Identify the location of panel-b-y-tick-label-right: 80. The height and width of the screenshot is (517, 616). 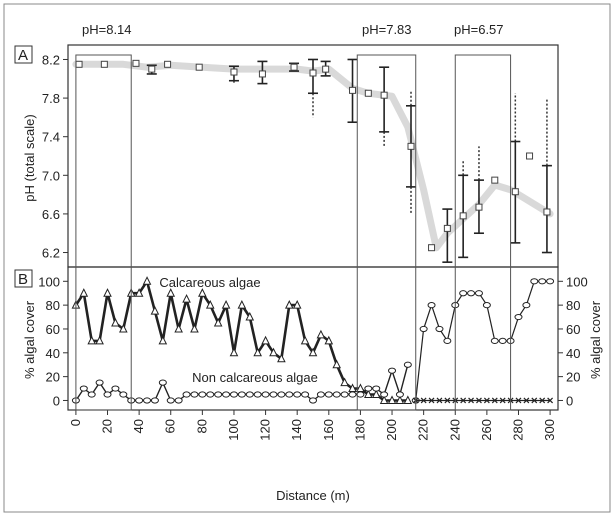
(573, 305).